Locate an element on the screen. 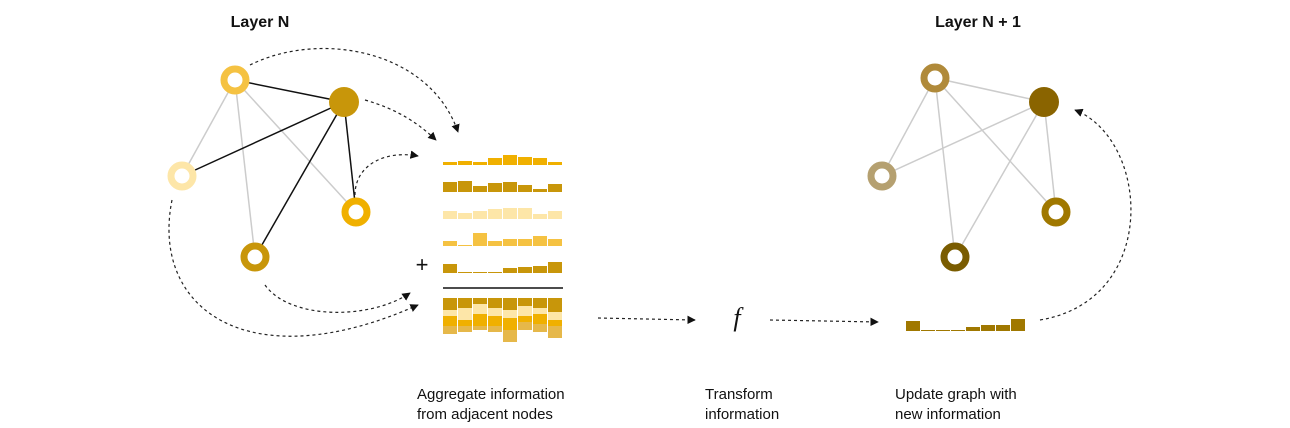 This screenshot has width=1290, height=428. caption-line: Update graph with is located at coordinates (956, 394).